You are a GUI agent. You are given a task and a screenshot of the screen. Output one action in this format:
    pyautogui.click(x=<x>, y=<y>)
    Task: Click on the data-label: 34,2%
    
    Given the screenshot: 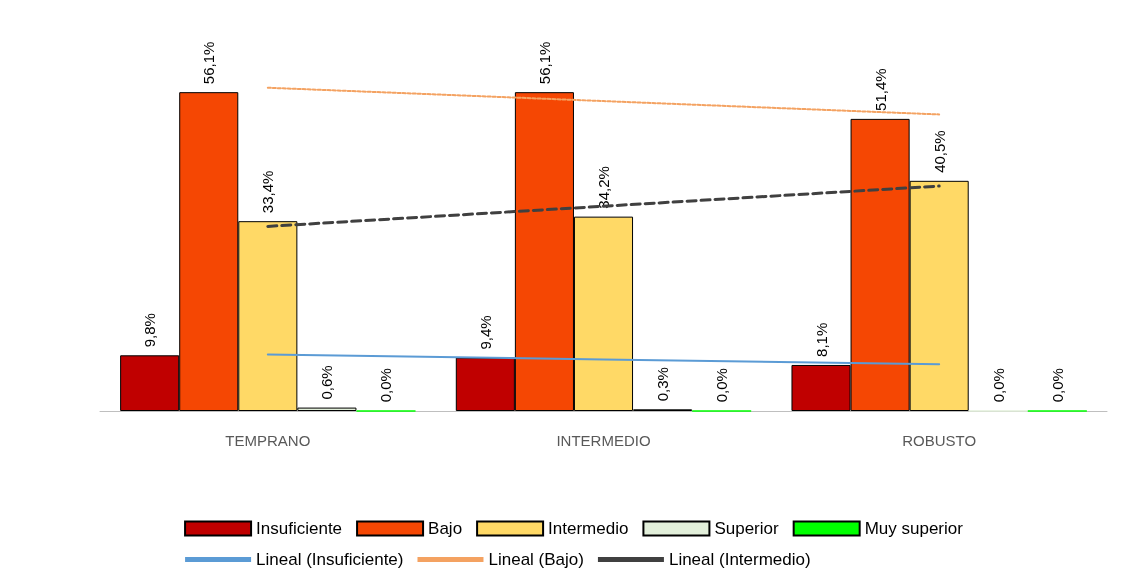 What is the action you would take?
    pyautogui.click(x=603, y=187)
    